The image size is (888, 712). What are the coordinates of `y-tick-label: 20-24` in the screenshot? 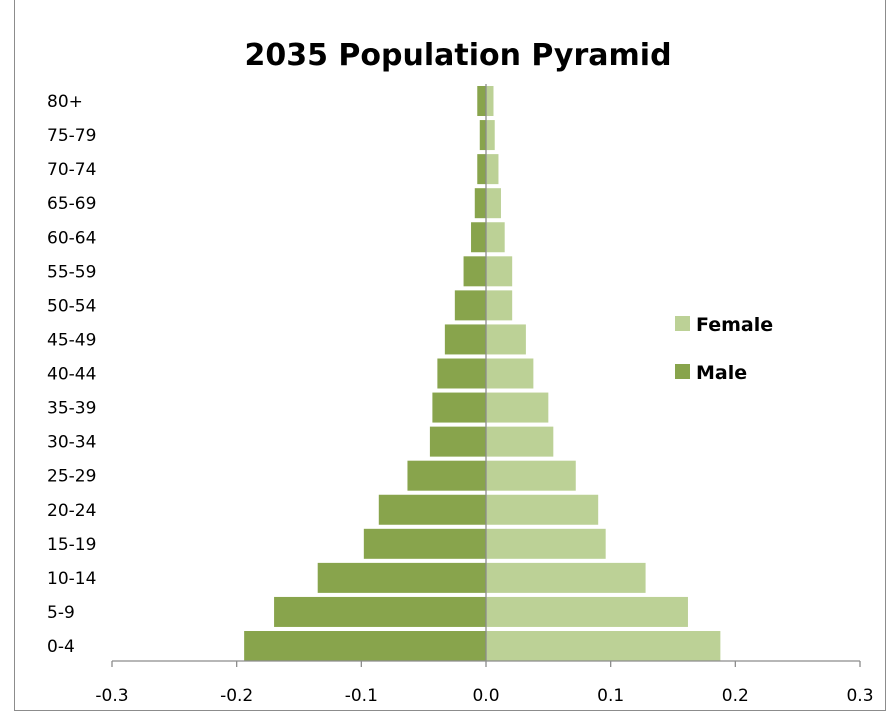 It's located at (71, 511).